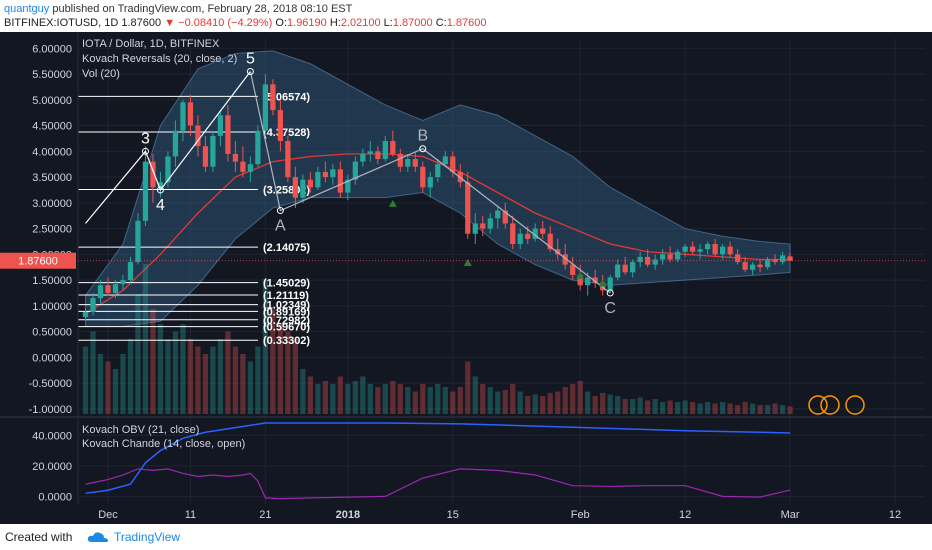 This screenshot has height=550, width=932. Describe the element at coordinates (52, 178) in the screenshot. I see `price-tick-label: 3.50000` at that location.